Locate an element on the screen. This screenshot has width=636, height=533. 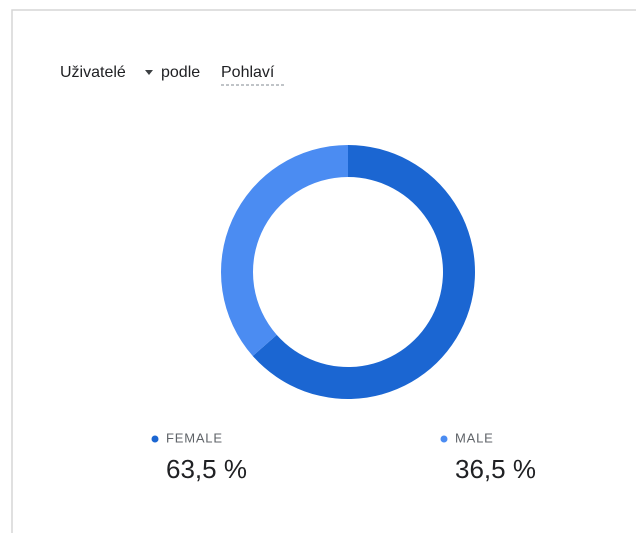
legend-value: 36,5 % is located at coordinates (495, 469).